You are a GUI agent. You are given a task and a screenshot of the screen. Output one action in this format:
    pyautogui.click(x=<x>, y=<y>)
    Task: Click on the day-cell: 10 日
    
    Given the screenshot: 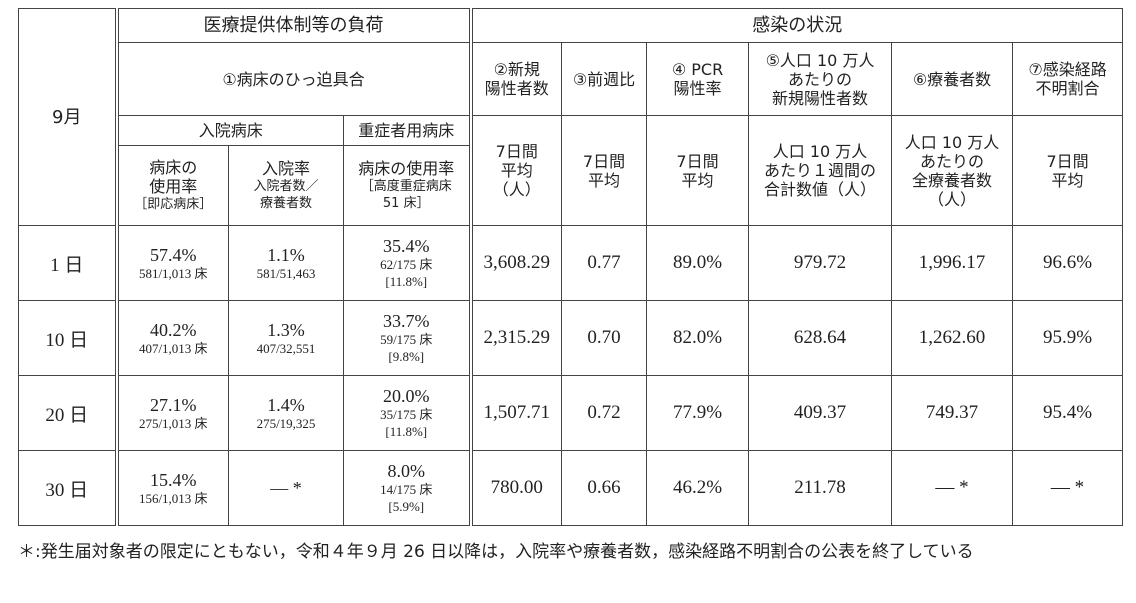 What is the action you would take?
    pyautogui.click(x=68, y=338)
    